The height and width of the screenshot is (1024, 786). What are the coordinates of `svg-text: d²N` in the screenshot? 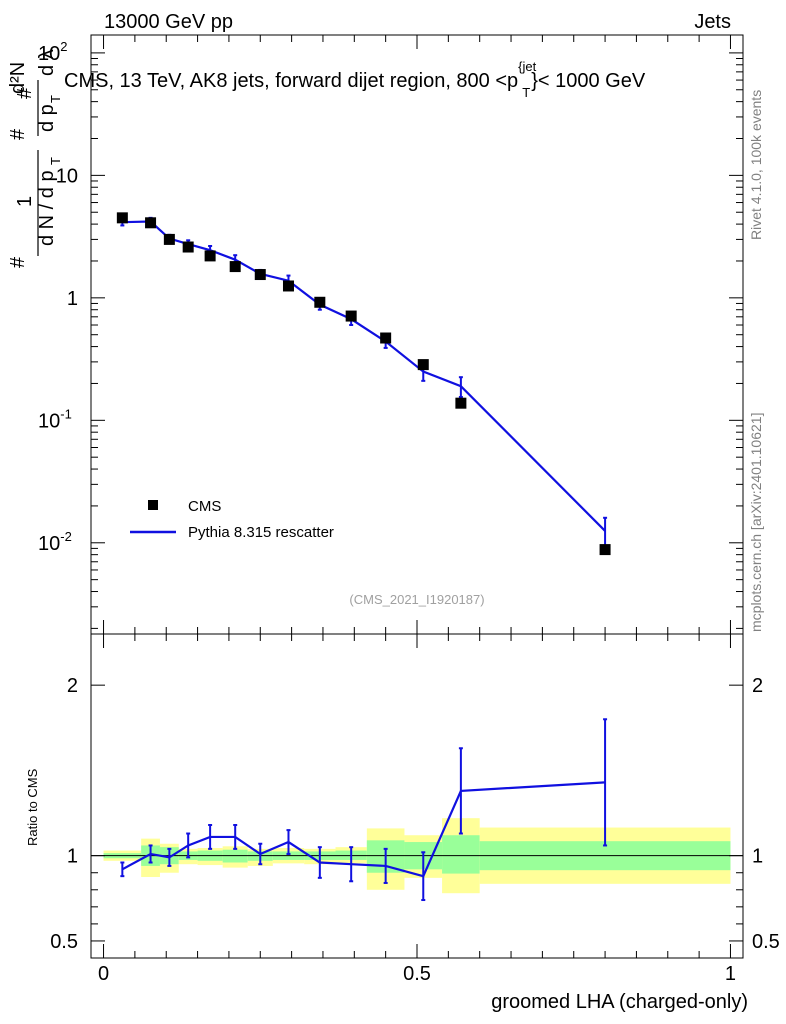 It's located at (18, 78).